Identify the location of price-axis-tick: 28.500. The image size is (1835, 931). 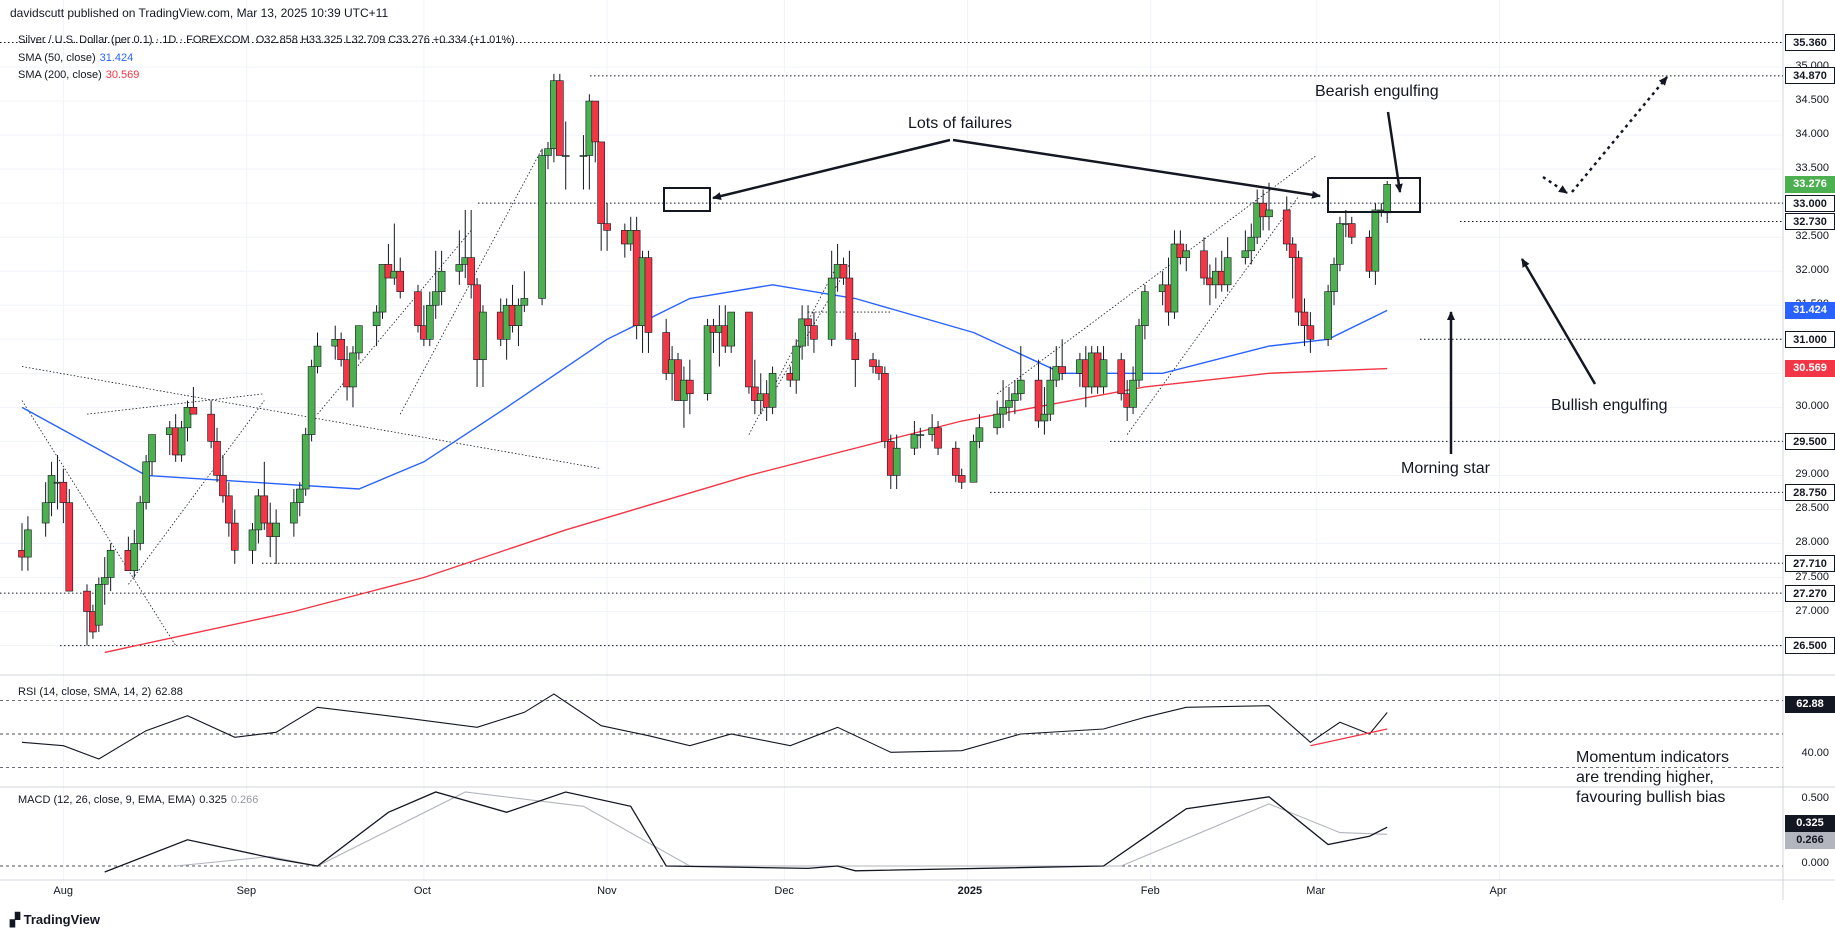
(1812, 508).